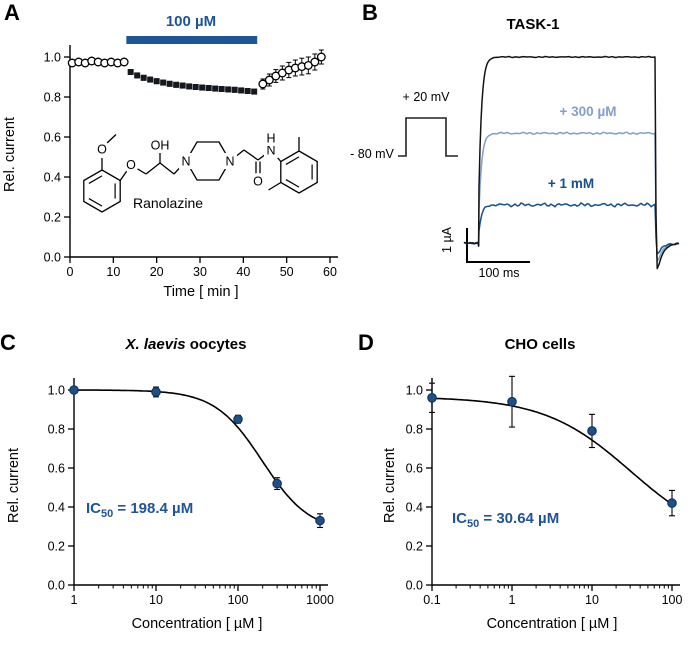  Describe the element at coordinates (519, 518) in the screenshot. I see `panel-d-ic50-value: = 30.64 µM` at that location.